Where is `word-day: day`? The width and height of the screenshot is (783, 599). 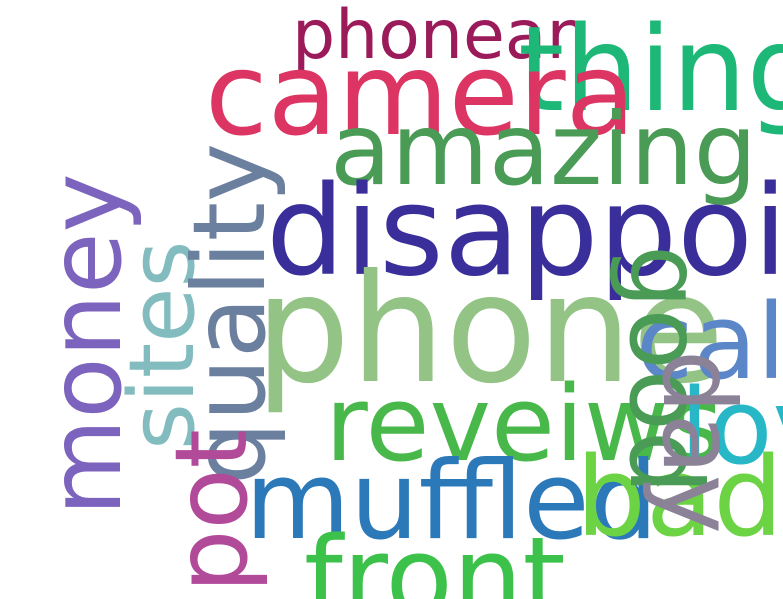 word-day: day is located at coordinates (698, 442).